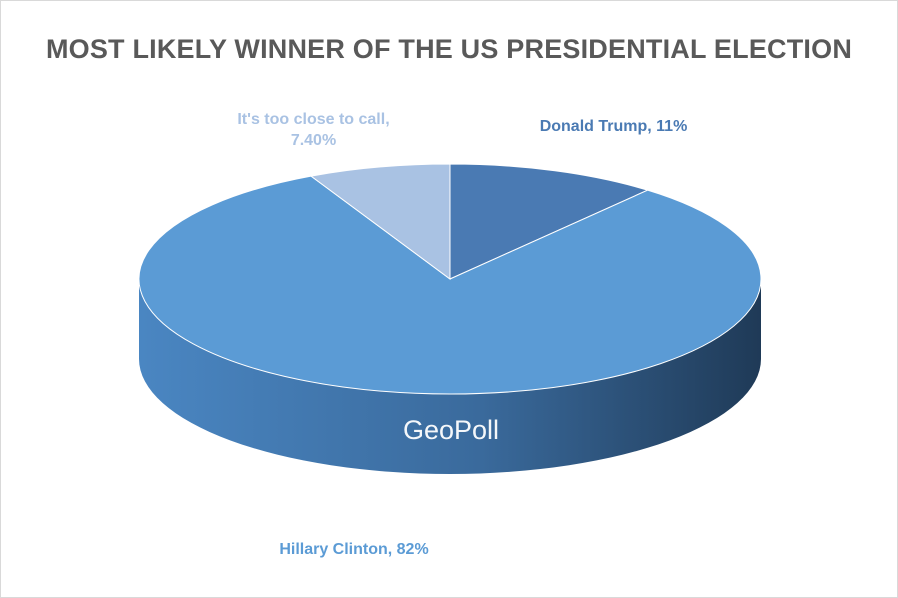 The width and height of the screenshot is (898, 598). I want to click on data-label-clinton: Hillary Clinton, 82%, so click(354, 549).